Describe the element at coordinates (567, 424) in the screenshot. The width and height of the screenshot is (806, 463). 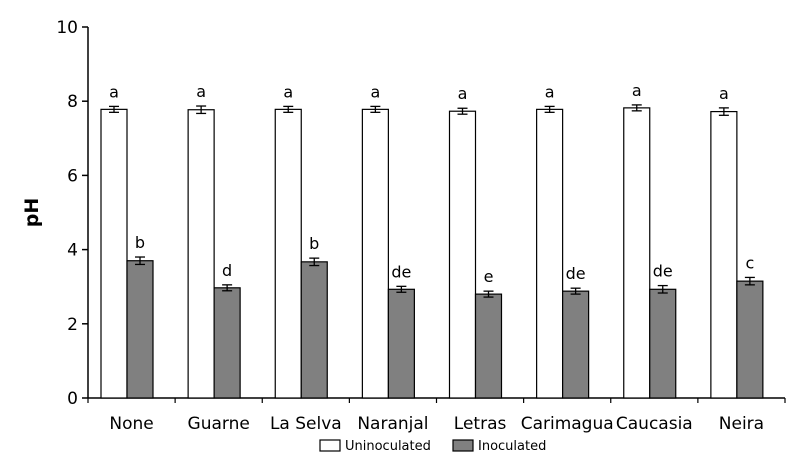
I see `x-tick-label: Carimagua` at that location.